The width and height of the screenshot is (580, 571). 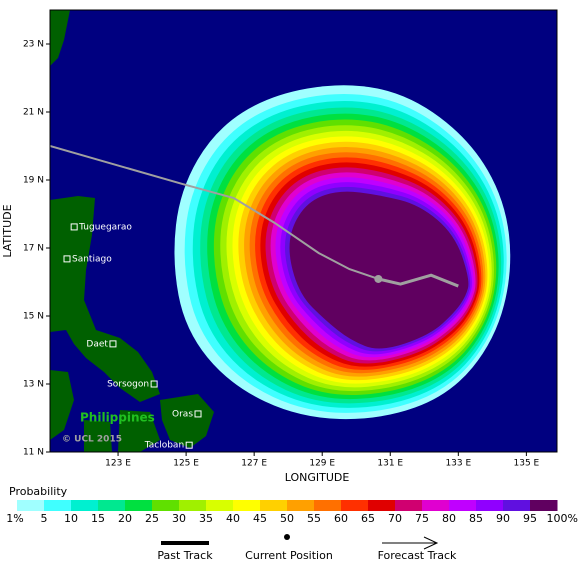 I want to click on legend-tick-label: 15, so click(x=98, y=518).